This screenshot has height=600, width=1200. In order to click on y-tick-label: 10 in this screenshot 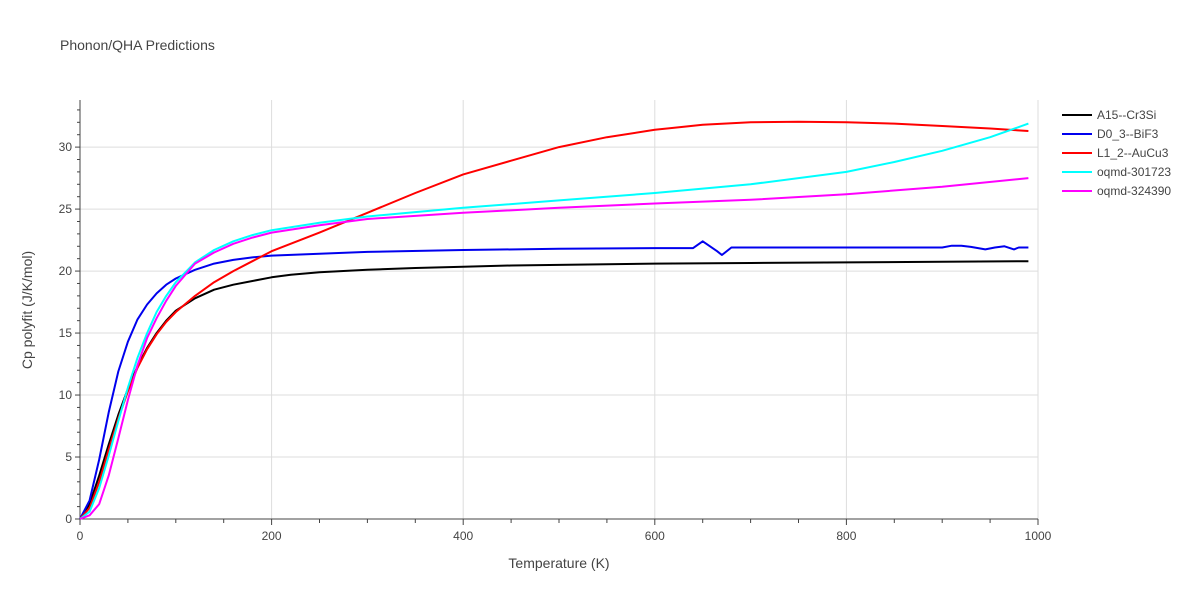, I will do `click(66, 395)`.